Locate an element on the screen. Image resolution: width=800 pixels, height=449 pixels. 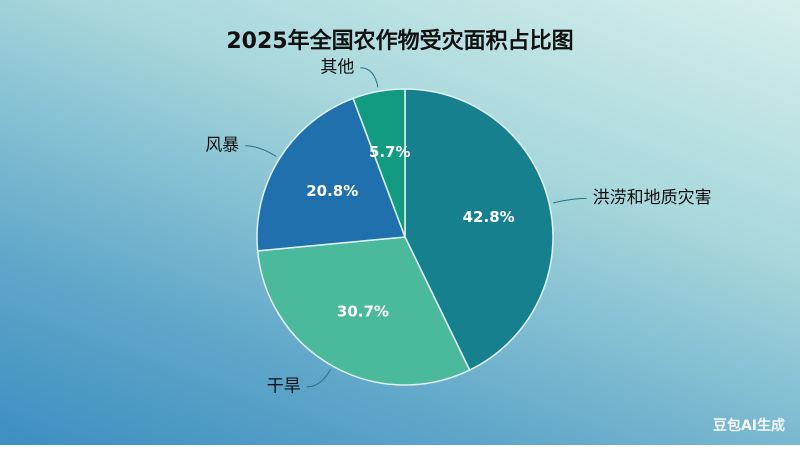
category-label: 其他 is located at coordinates (337, 67).